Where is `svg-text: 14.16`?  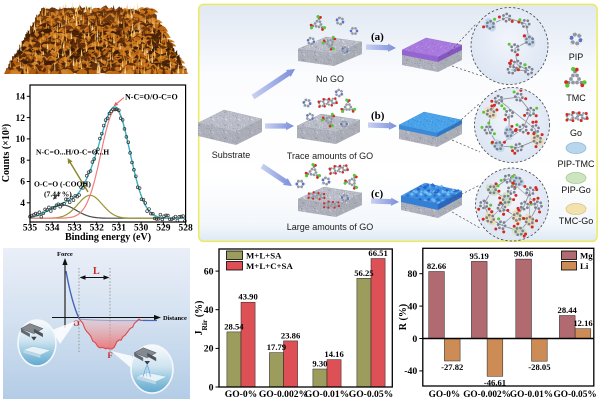
svg-text: 14.16 is located at coordinates (334, 354).